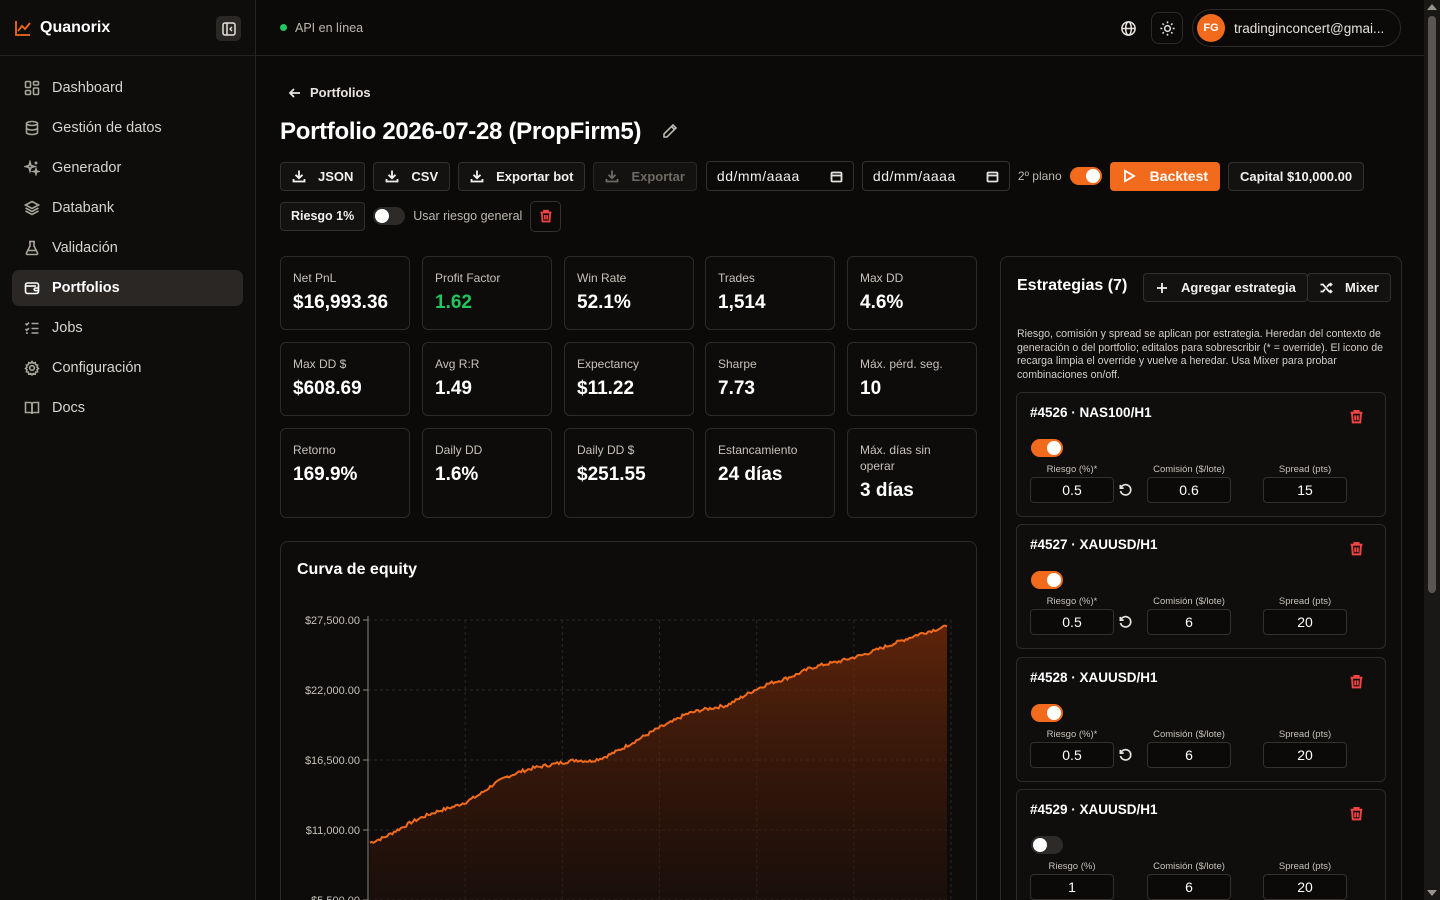  What do you see at coordinates (1094, 544) in the screenshot?
I see `strategy-name: #4527 · XAUUSD/H1` at bounding box center [1094, 544].